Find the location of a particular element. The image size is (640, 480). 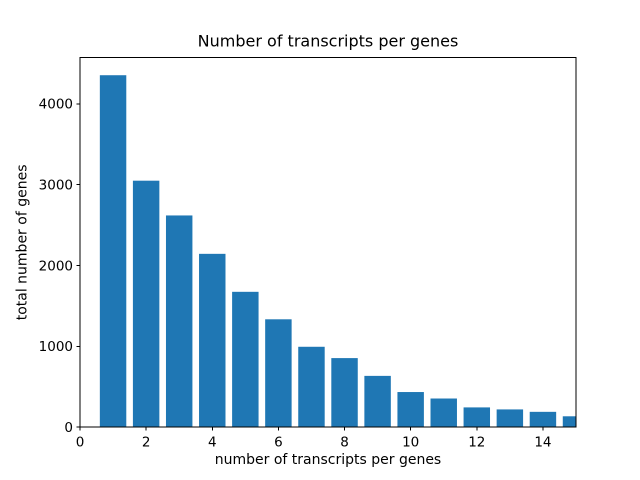

y-tick-label: 2000 is located at coordinates (56, 266).